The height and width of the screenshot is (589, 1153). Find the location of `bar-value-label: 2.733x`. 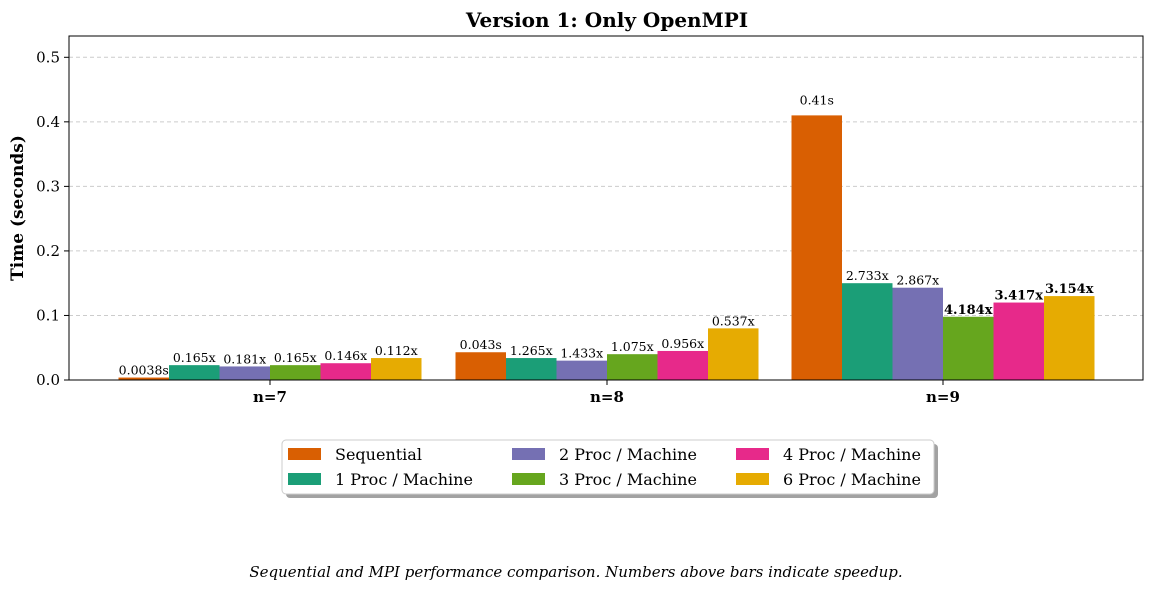

bar-value-label: 2.733x is located at coordinates (867, 275).